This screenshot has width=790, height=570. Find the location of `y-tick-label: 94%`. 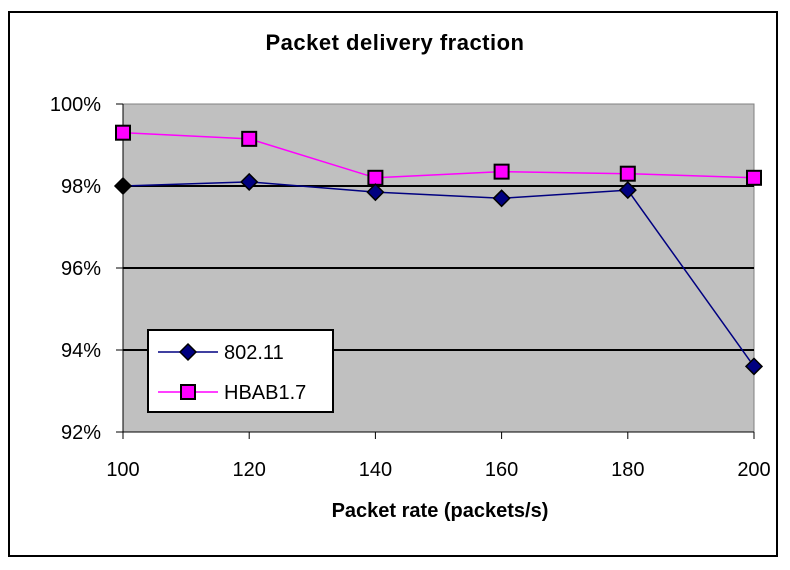

y-tick-label: 94% is located at coordinates (81, 351).